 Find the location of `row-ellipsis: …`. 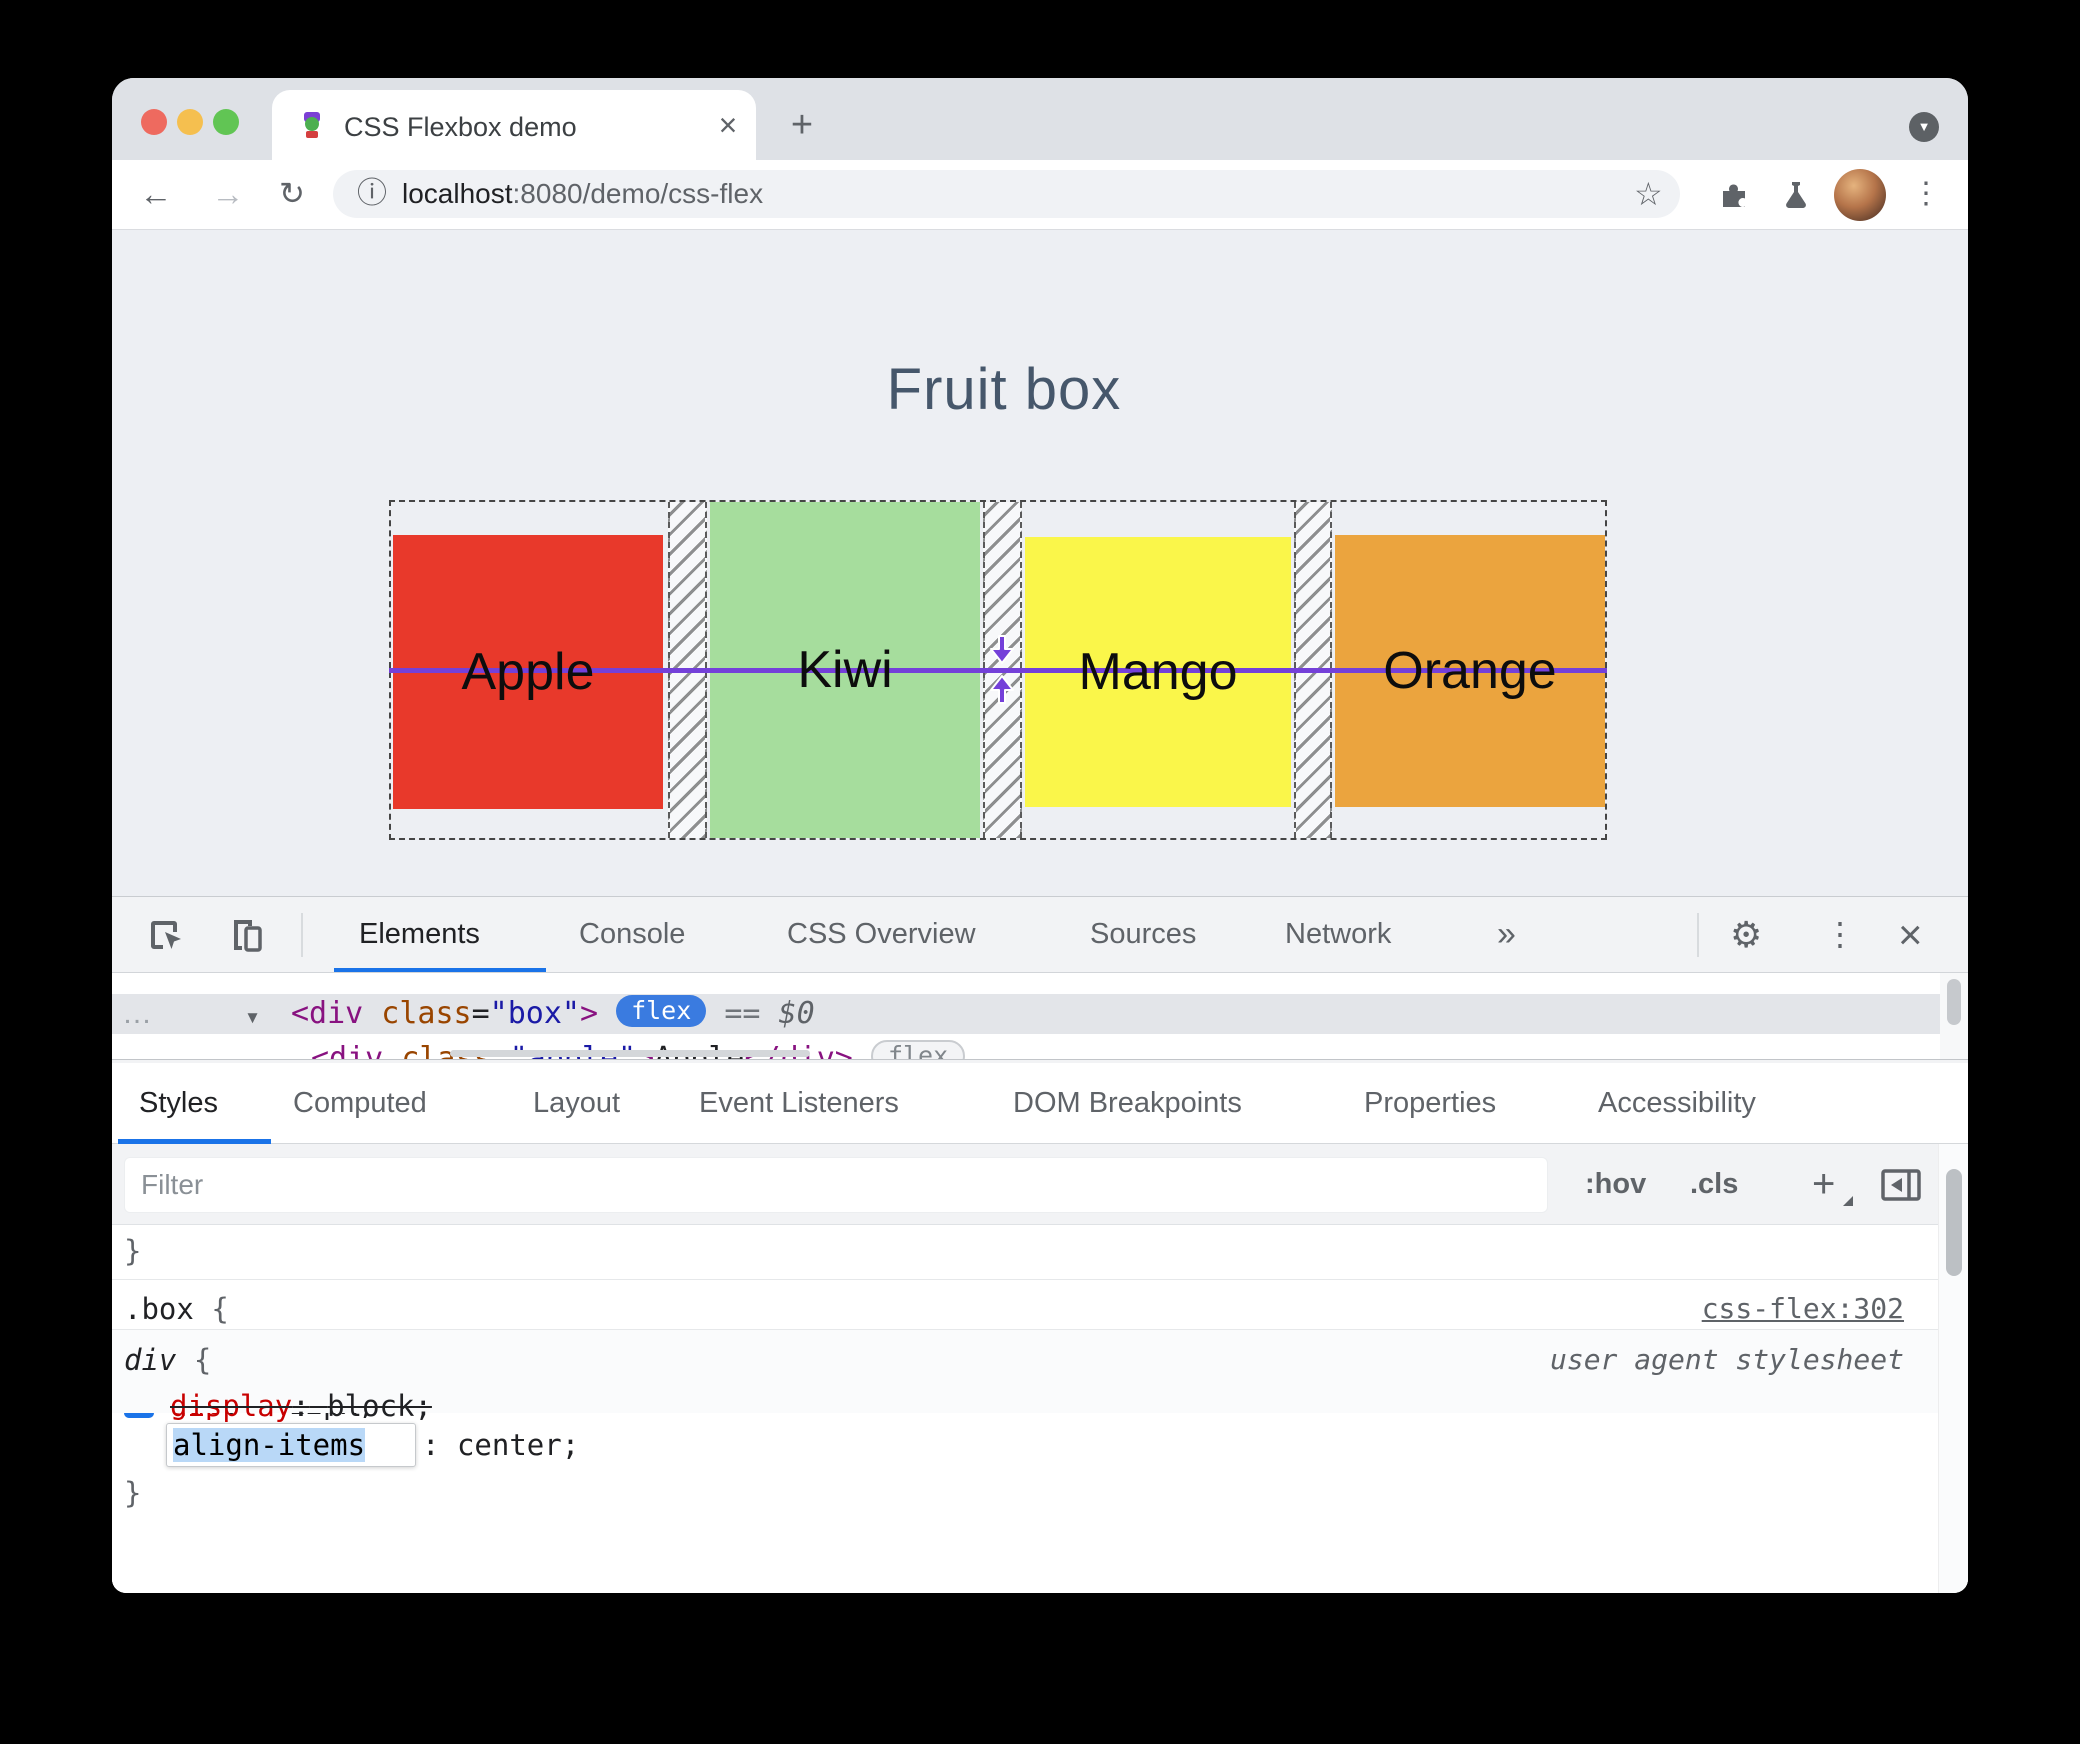

row-ellipsis: … is located at coordinates (138, 1013).